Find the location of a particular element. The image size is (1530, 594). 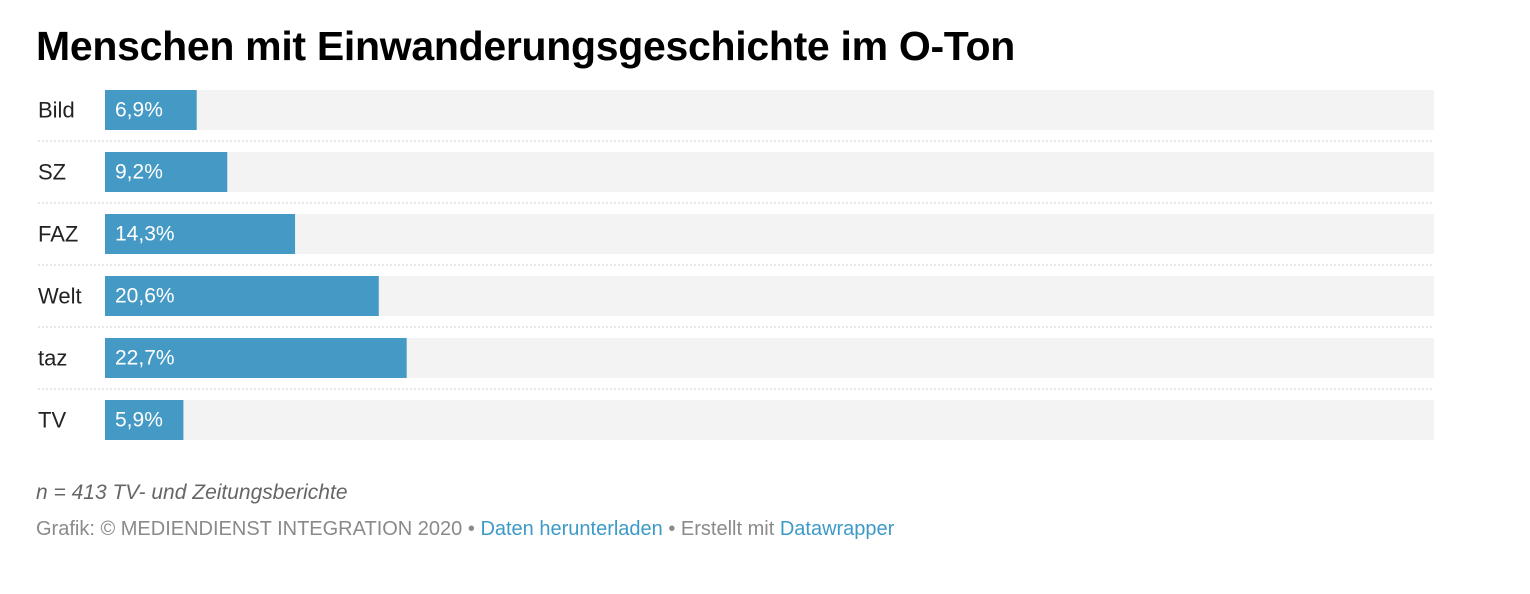

bar-value-label: 14,3% is located at coordinates (145, 234).